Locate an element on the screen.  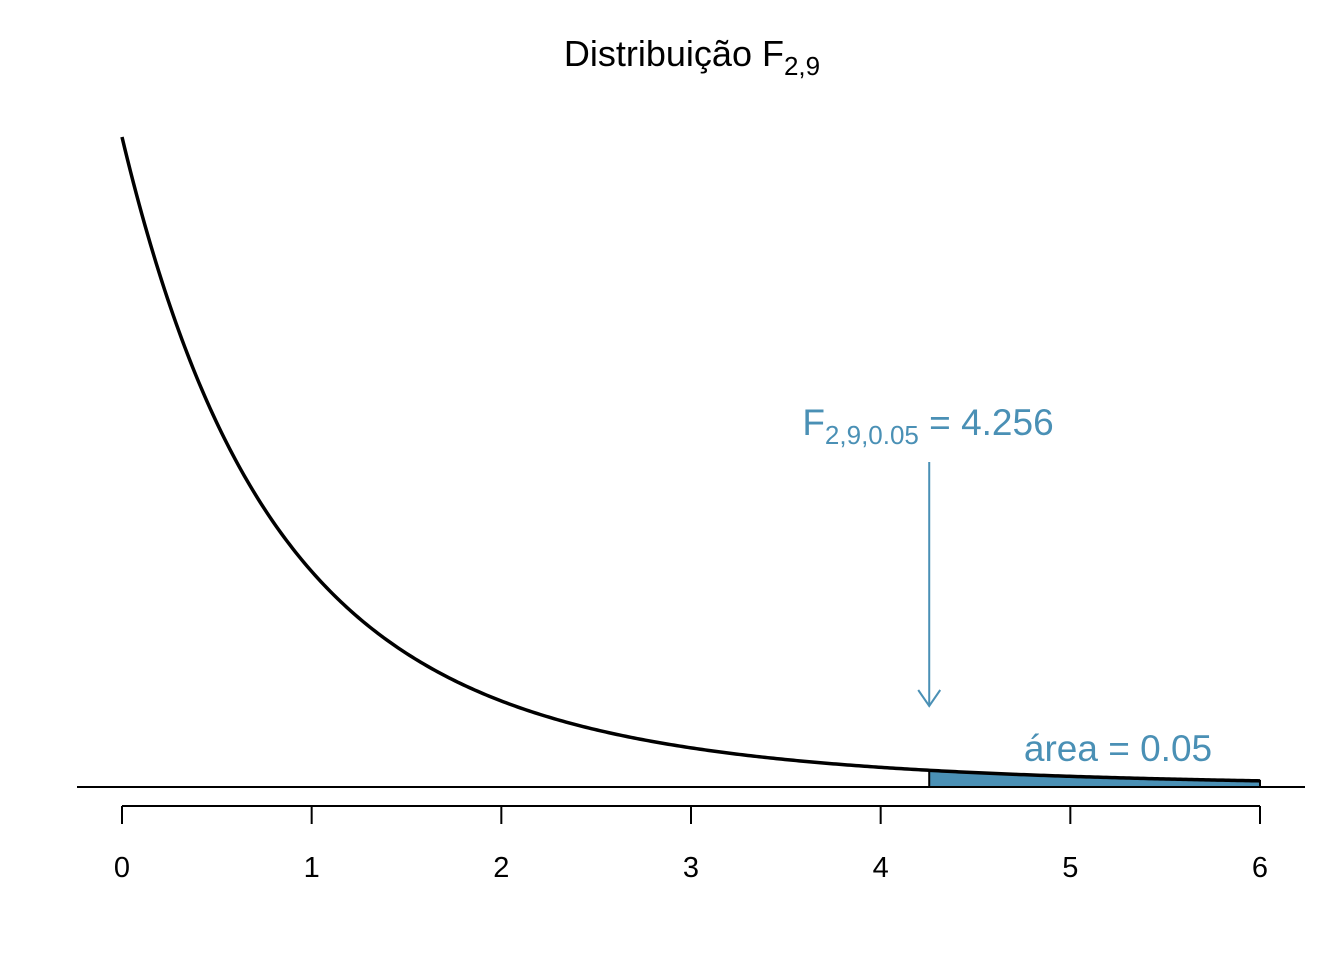
chart-title: Distribuição F2,9 is located at coordinates (692, 57).